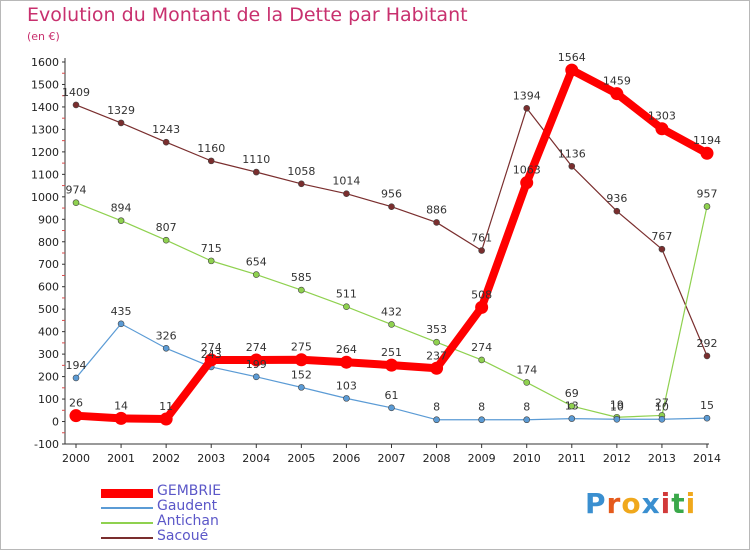  What do you see at coordinates (76, 190) in the screenshot?
I see `data-label: 974` at bounding box center [76, 190].